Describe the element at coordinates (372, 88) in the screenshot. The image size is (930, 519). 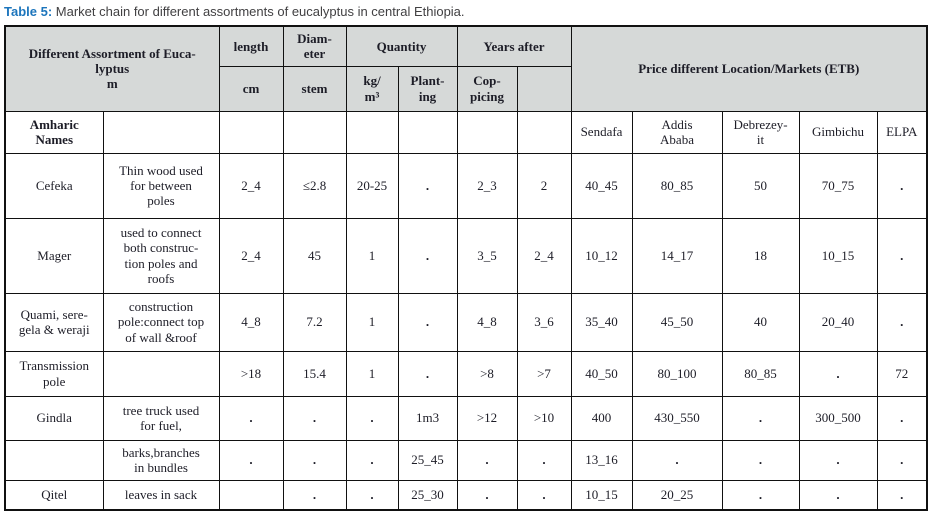
I see `header-kg-m3: kg/ m³` at that location.